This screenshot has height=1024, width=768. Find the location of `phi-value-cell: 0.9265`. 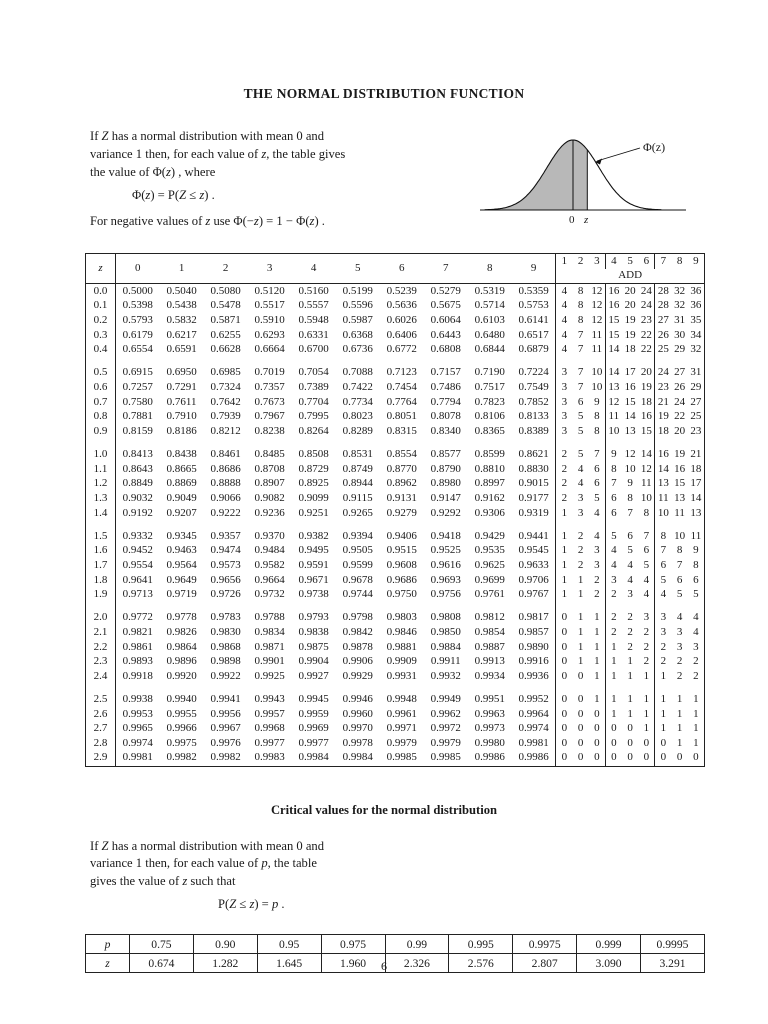

phi-value-cell: 0.9265 is located at coordinates (357, 512).